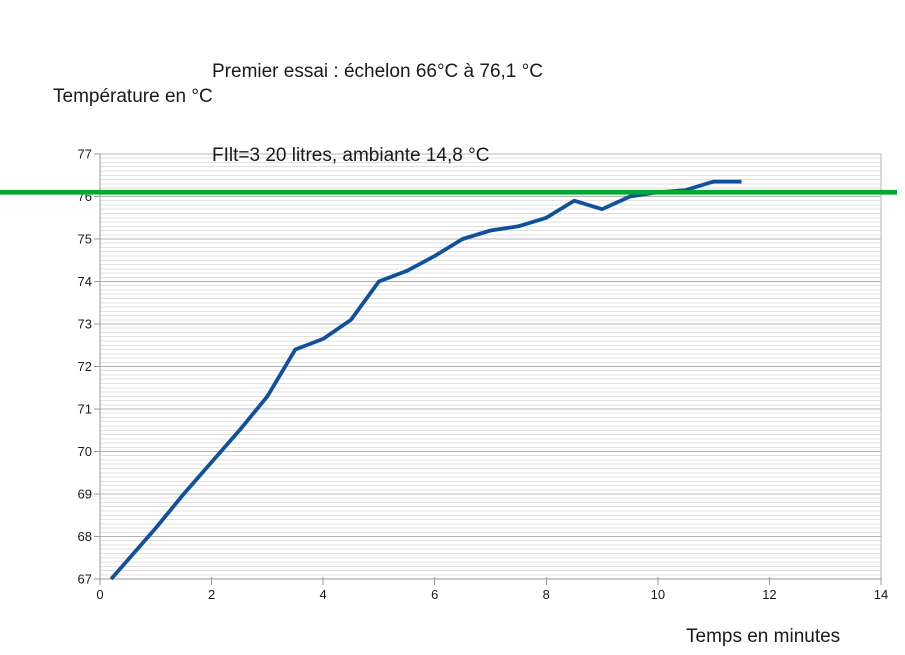 The height and width of the screenshot is (655, 905). Describe the element at coordinates (85, 154) in the screenshot. I see `y-tick-label: 77` at that location.